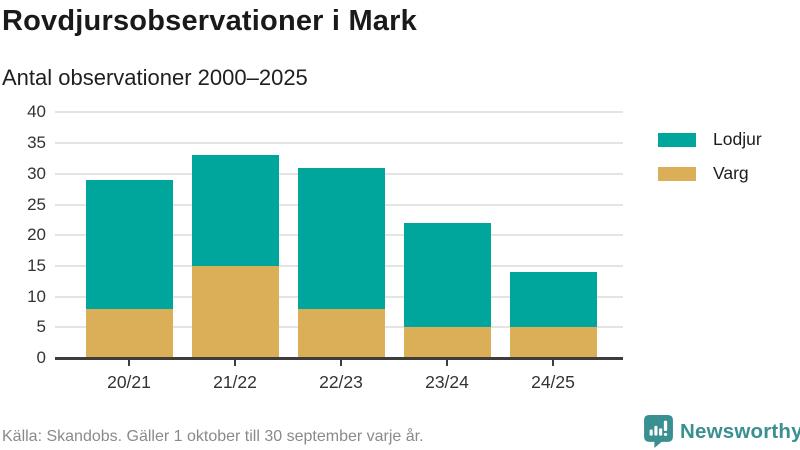 Image resolution: width=800 pixels, height=450 pixels. Describe the element at coordinates (36, 265) in the screenshot. I see `y-axis-label-15: 15` at that location.